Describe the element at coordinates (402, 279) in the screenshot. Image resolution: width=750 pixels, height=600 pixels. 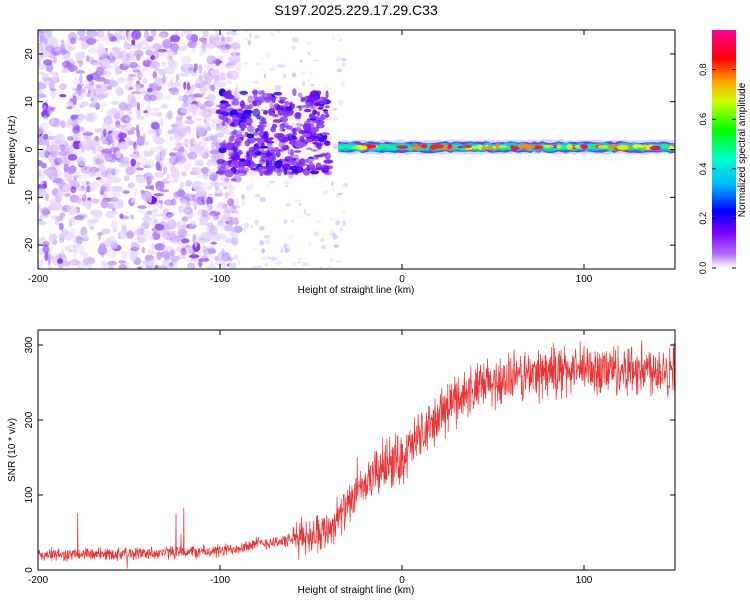
I see `x-tick-label: 0` at that location.